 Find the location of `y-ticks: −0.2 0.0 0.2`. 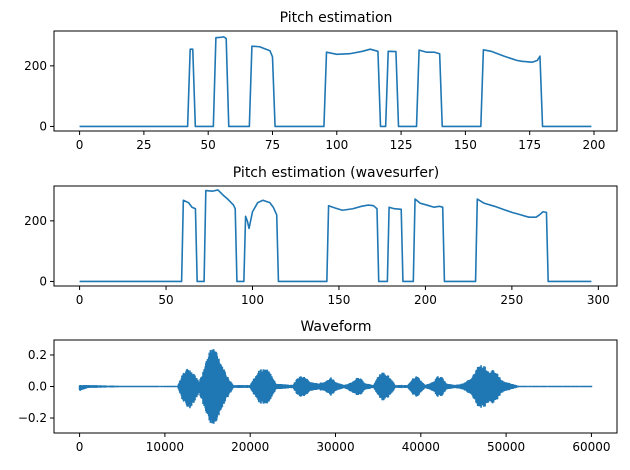

y-ticks: −0.2 0.0 0.2 is located at coordinates (36, 386).